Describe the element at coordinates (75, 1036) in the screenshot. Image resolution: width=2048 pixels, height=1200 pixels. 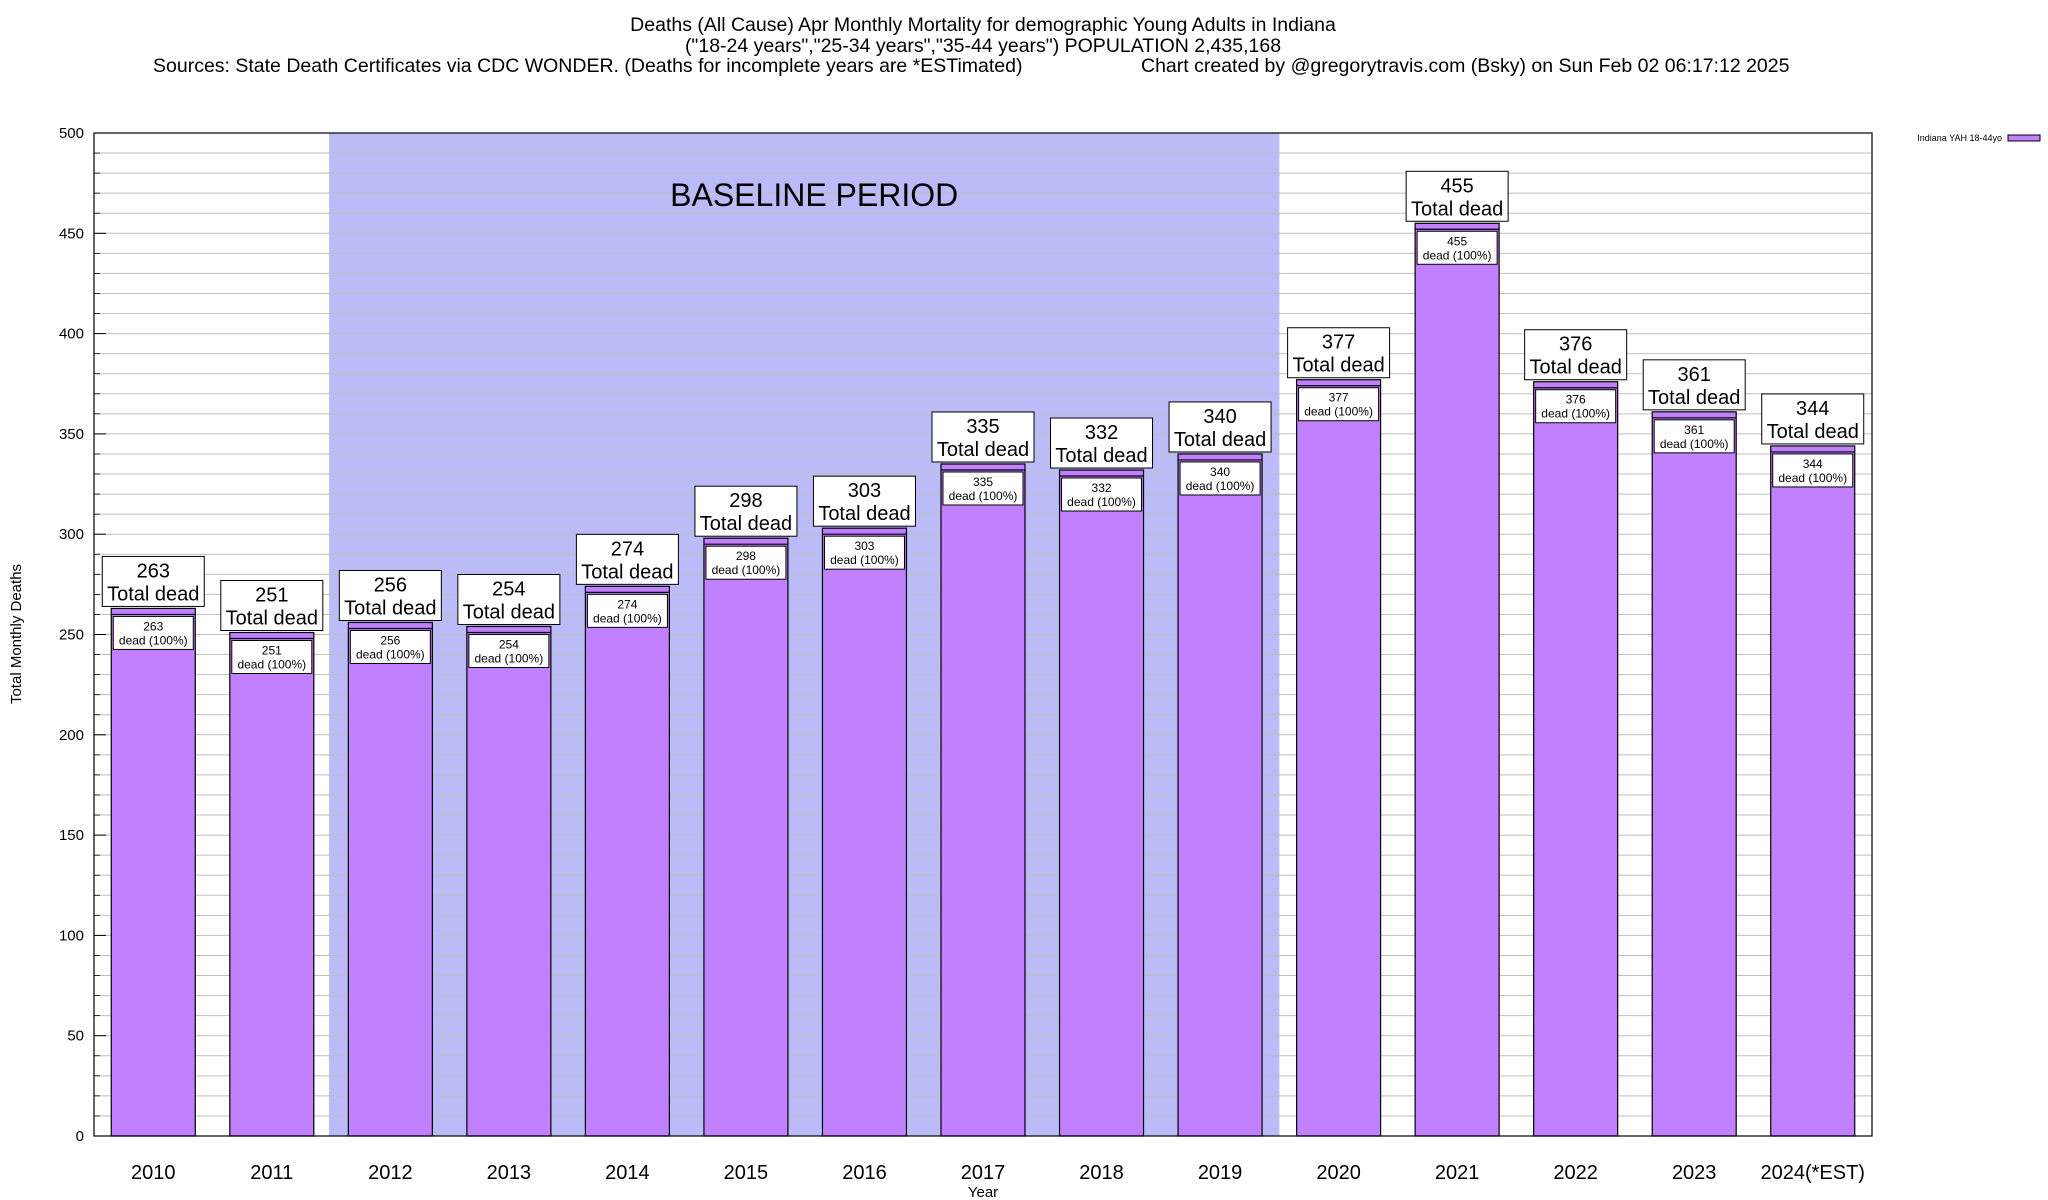
I see `y-tick-label: 50` at that location.